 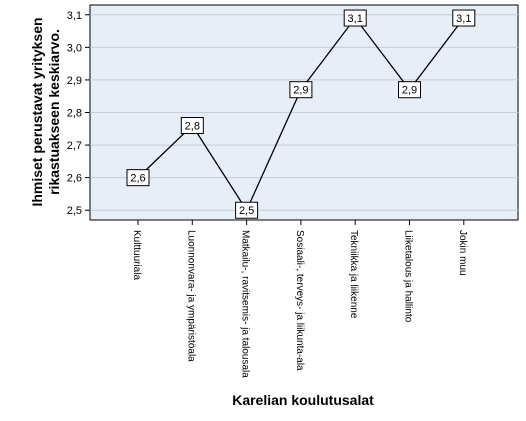 What do you see at coordinates (74, 179) in the screenshot?
I see `y-tick-label: 2,6` at bounding box center [74, 179].